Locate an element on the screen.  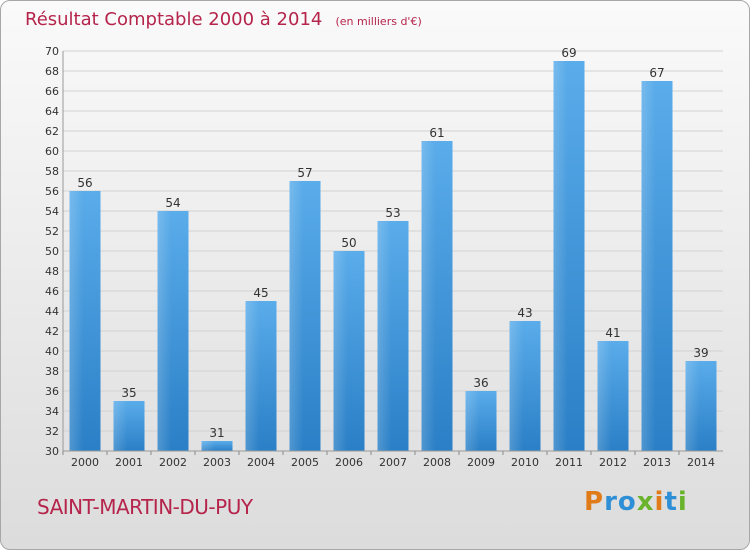
logo-letter: r is located at coordinates (611, 502).